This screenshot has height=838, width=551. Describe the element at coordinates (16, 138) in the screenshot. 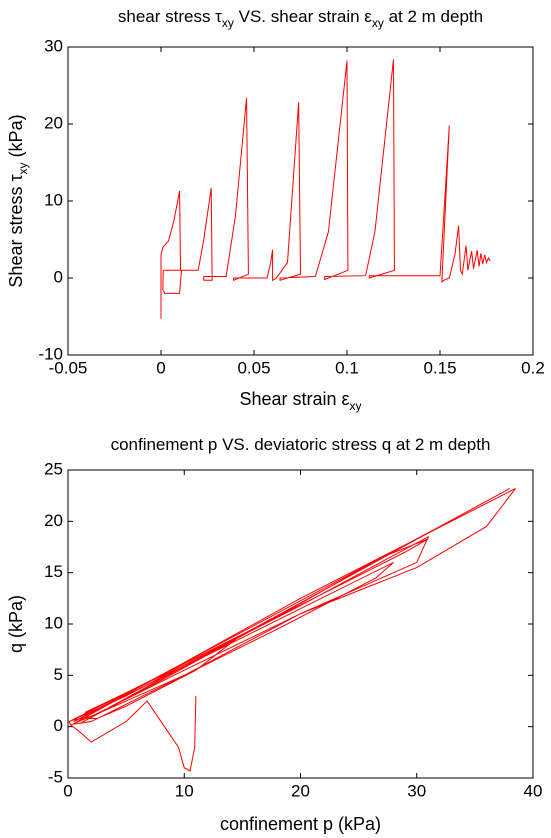

I see `text-part: (kPa)` at that location.